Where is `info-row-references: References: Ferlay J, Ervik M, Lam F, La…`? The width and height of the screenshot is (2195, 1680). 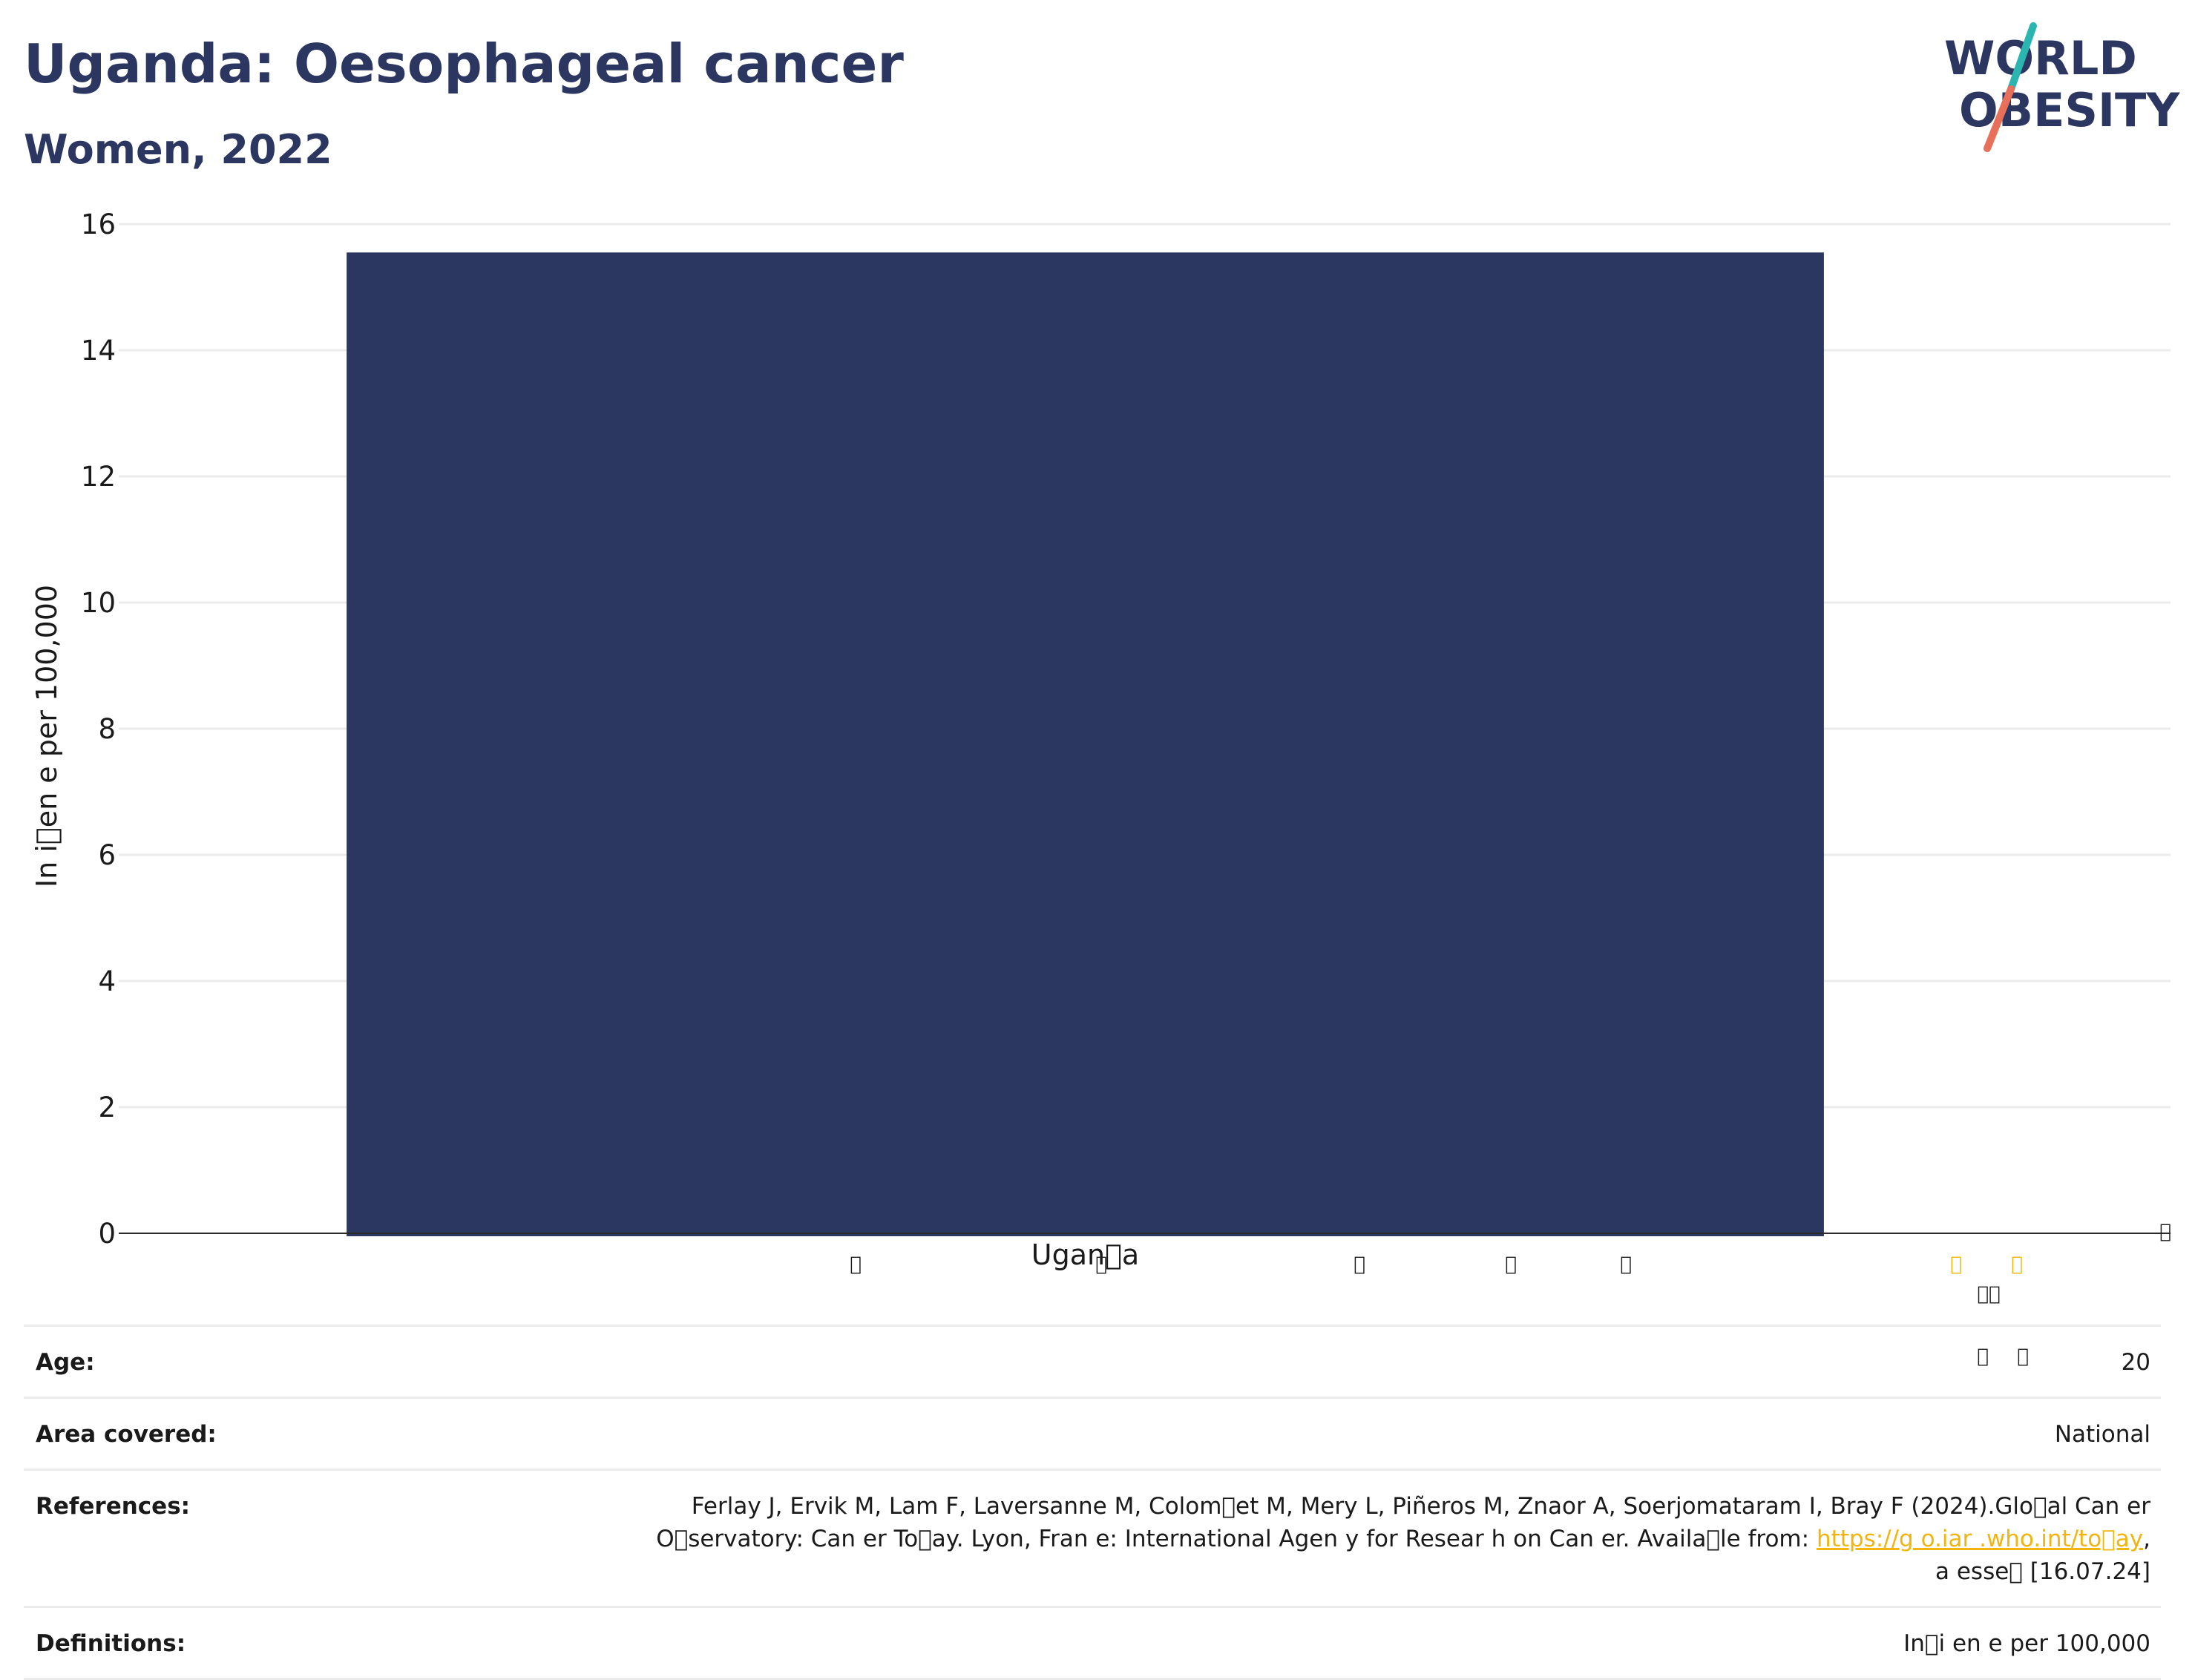
info-row-references: References: Ferlay J, Ervik M, Lam F, La… is located at coordinates (1092, 1539).